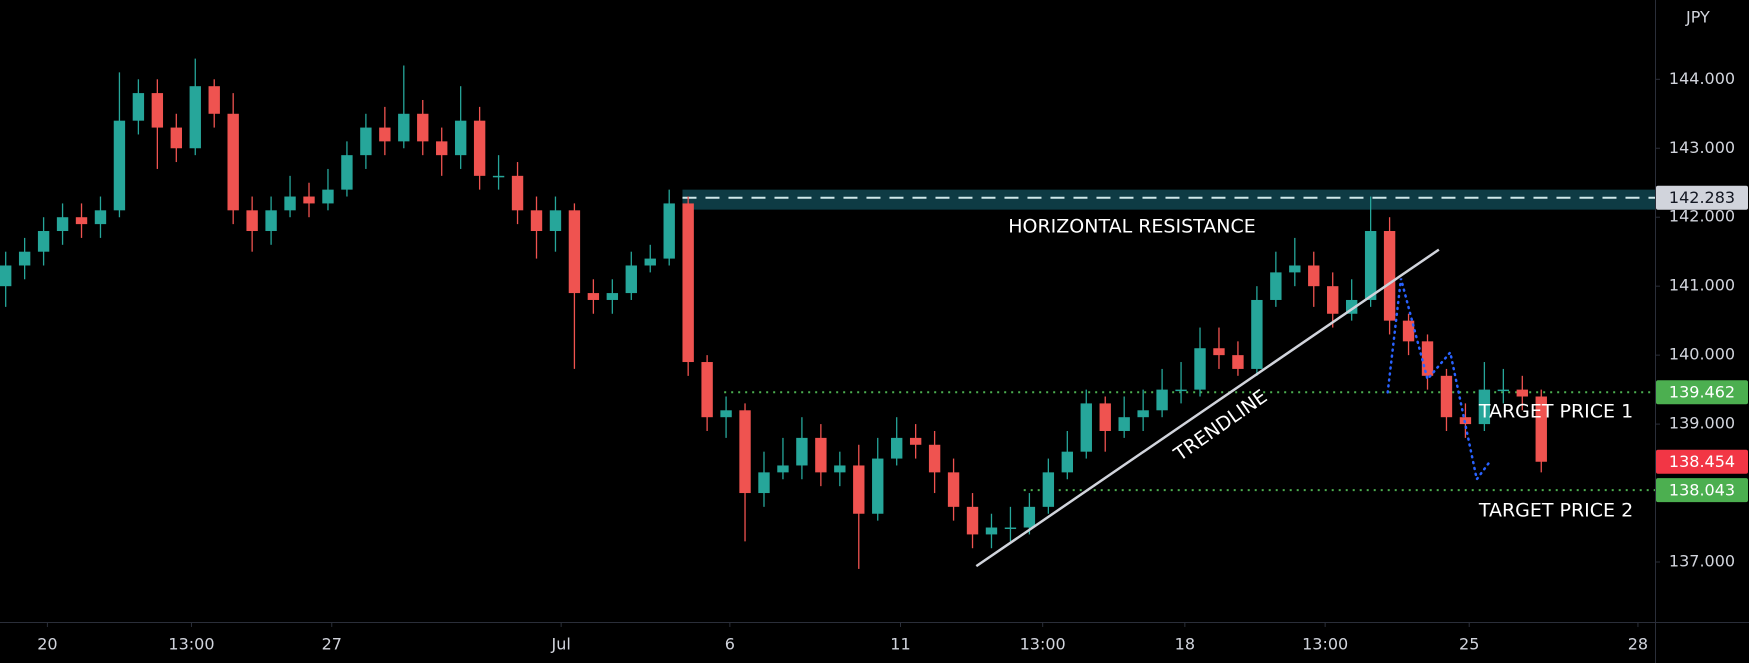  Describe the element at coordinates (1439, 380) in the screenshot. I see `projection-path` at that location.